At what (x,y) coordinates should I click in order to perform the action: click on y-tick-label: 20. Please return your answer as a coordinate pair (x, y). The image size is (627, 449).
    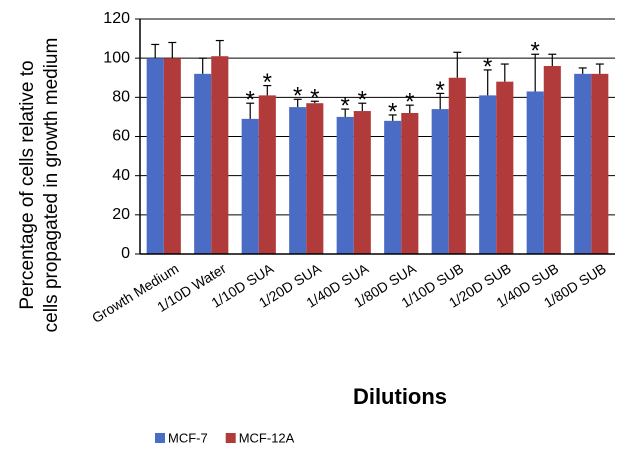
    Looking at the image, I should click on (121, 214).